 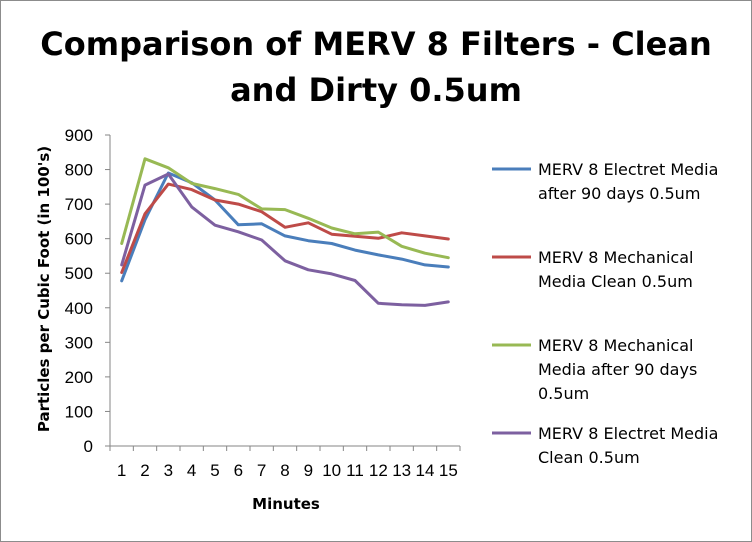 I want to click on legend-label: after 90 days 0.5um, so click(x=619, y=193).